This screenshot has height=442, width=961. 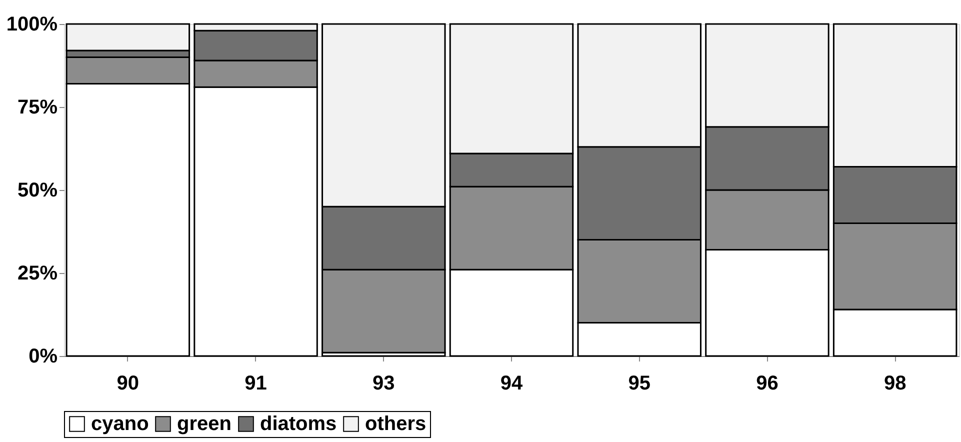 I want to click on y-tick-label: 25%, so click(x=37, y=273).